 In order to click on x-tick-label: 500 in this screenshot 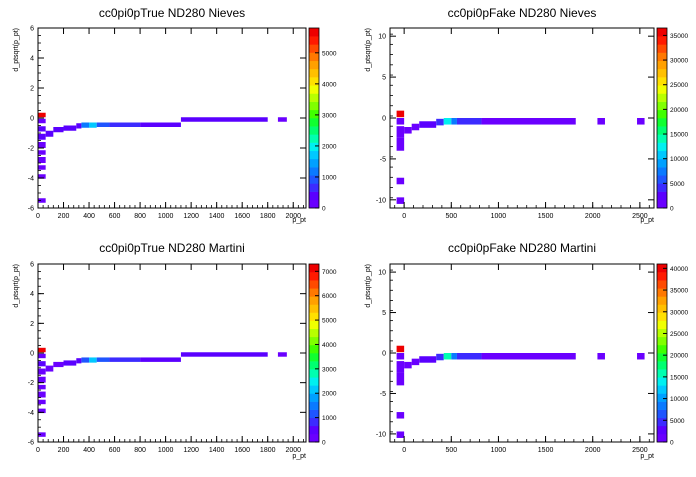, I will do `click(451, 216)`.